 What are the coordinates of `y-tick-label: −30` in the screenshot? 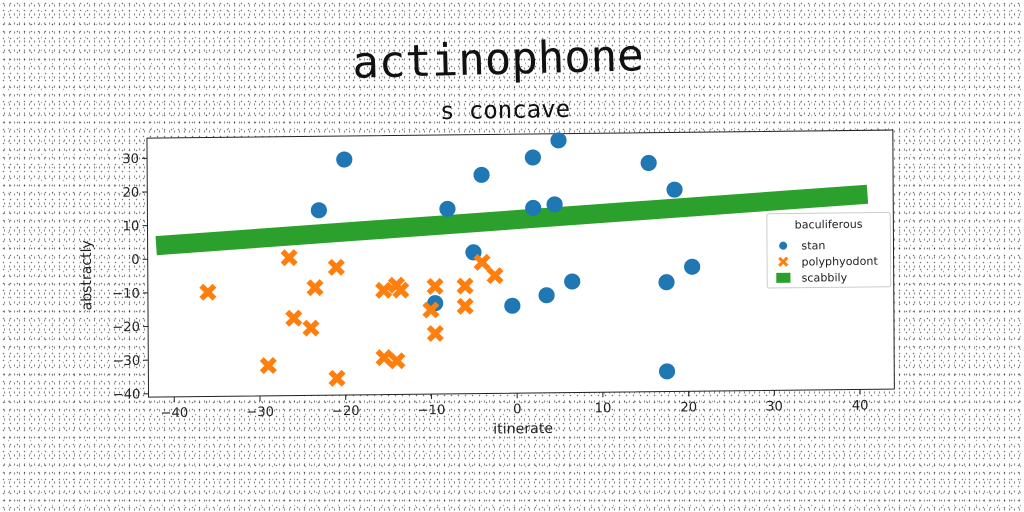 It's located at (126, 361).